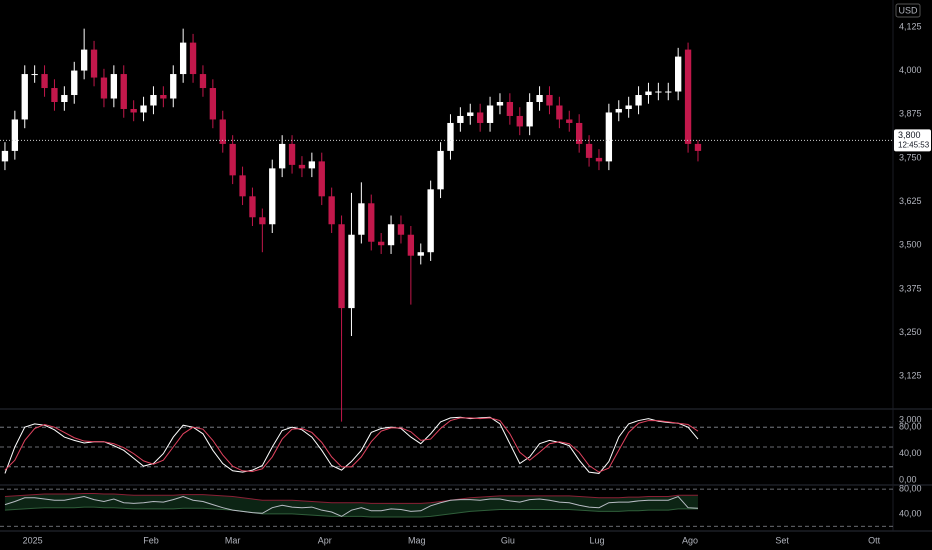 This screenshot has height=550, width=932. Describe the element at coordinates (914, 145) in the screenshot. I see `countdown: 12:45:53` at that location.